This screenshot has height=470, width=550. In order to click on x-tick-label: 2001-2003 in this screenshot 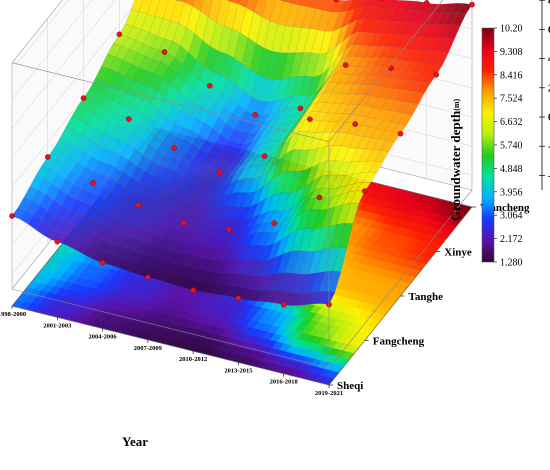, I will do `click(57, 325)`.